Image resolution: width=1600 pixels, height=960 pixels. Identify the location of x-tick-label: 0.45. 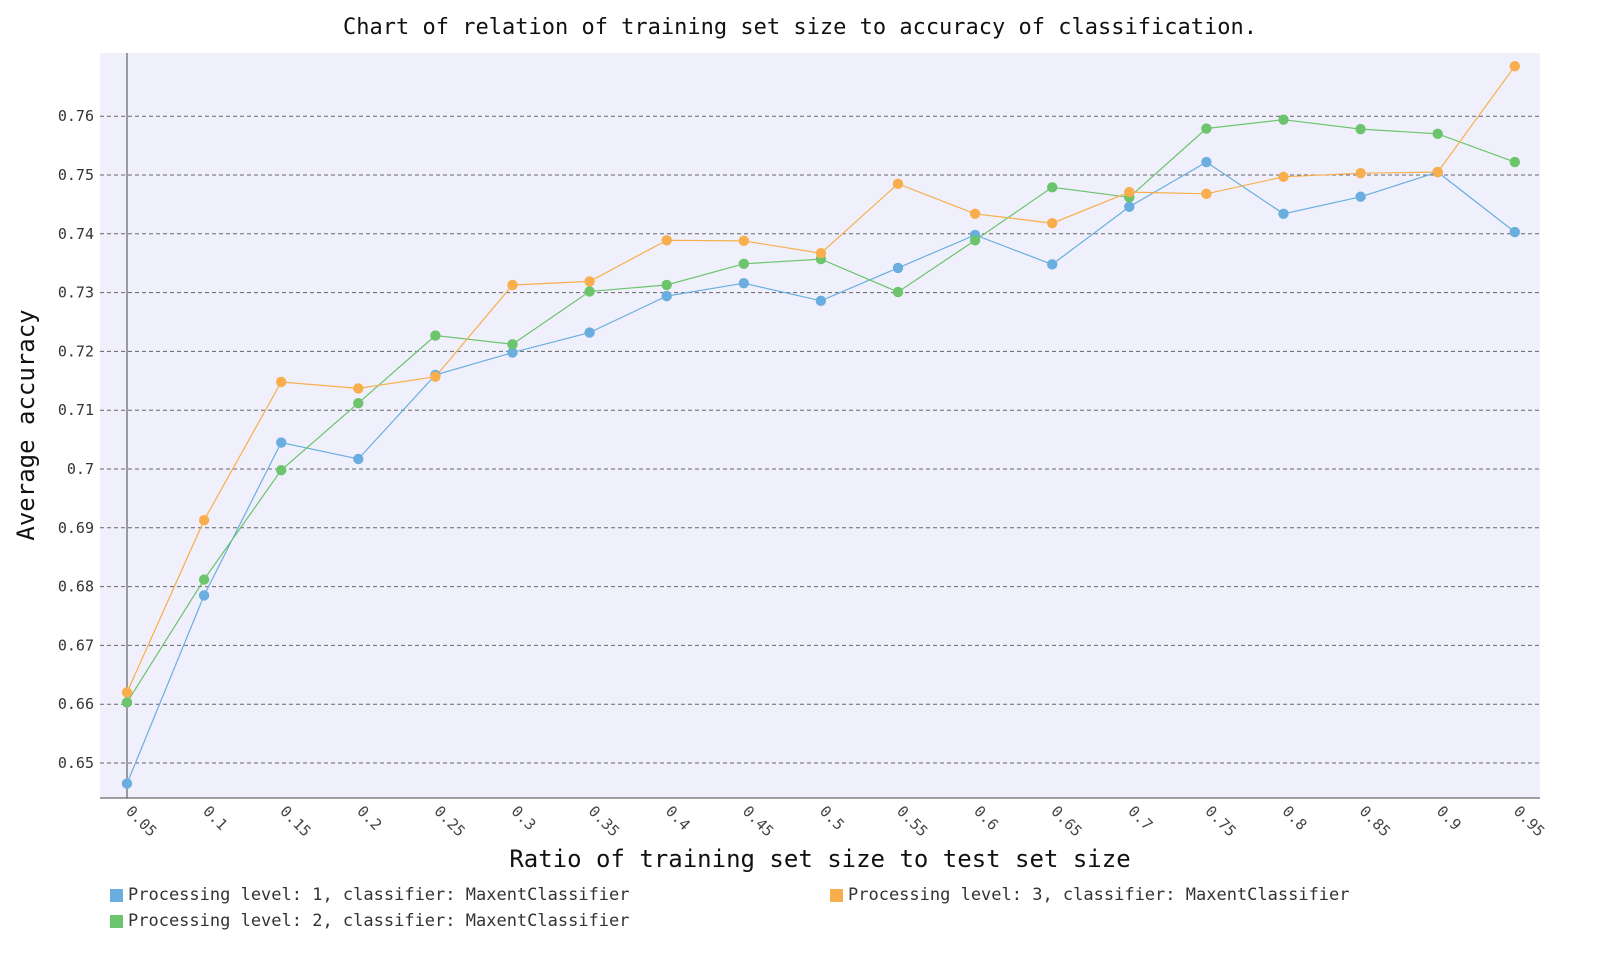
(758, 821).